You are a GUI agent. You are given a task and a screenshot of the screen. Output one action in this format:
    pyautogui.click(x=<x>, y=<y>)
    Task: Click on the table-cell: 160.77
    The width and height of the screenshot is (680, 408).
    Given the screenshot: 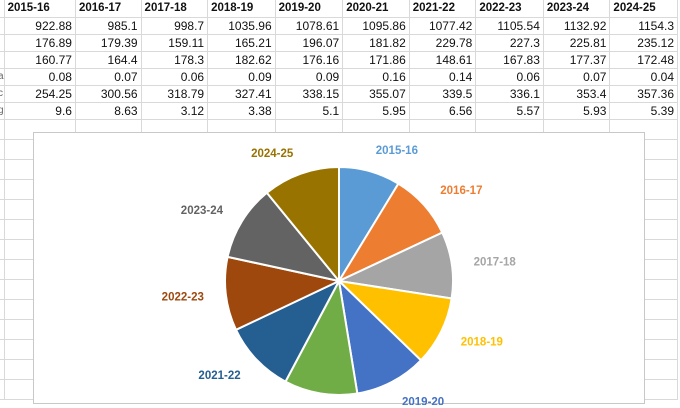 What is the action you would take?
    pyautogui.click(x=40, y=60)
    